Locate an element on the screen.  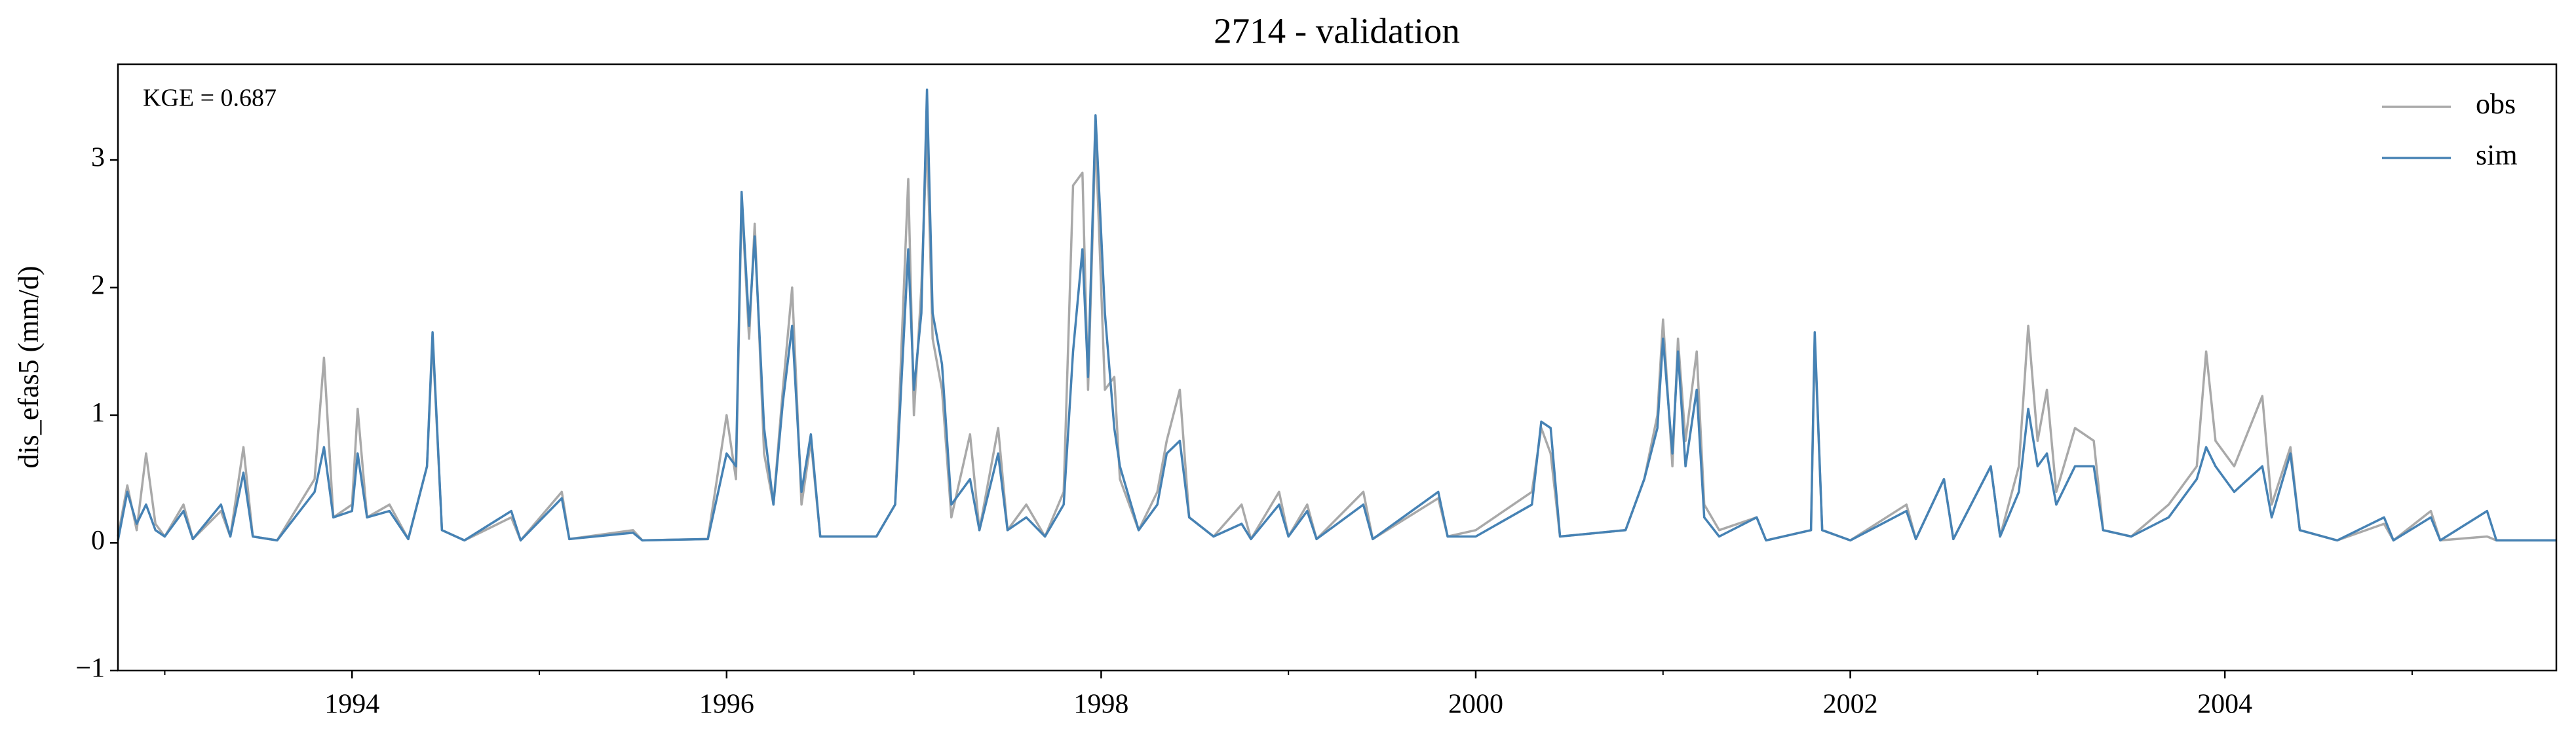
x-tick-label: 2000 is located at coordinates (1475, 705).